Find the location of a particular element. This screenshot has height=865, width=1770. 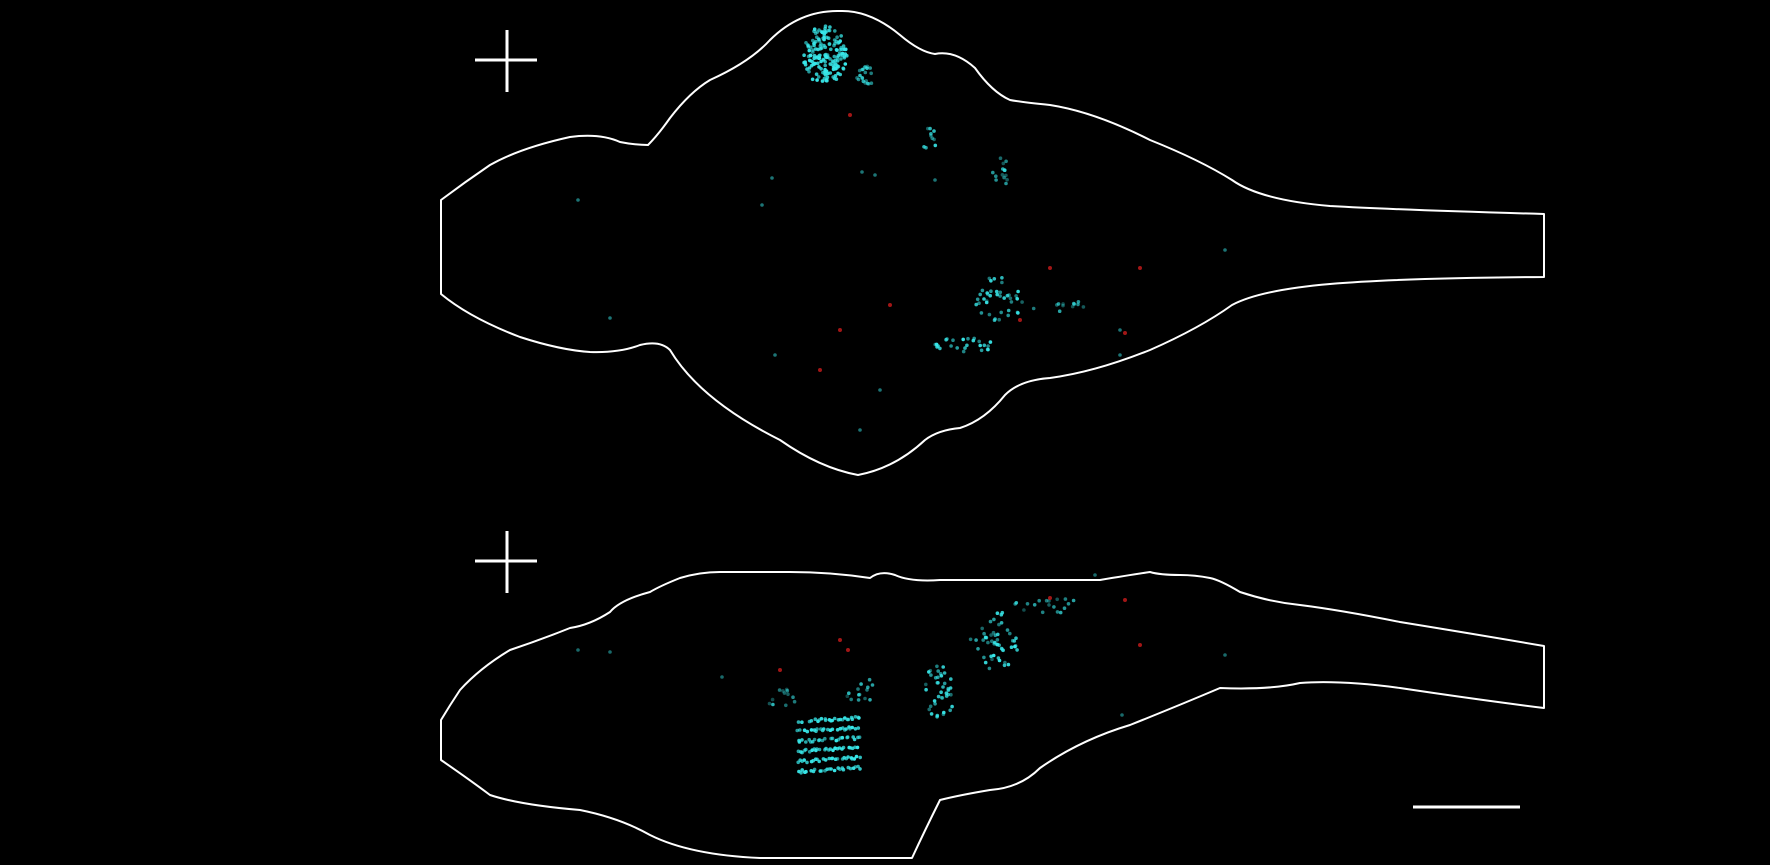

crosshair-icon is located at coordinates (506, 61).